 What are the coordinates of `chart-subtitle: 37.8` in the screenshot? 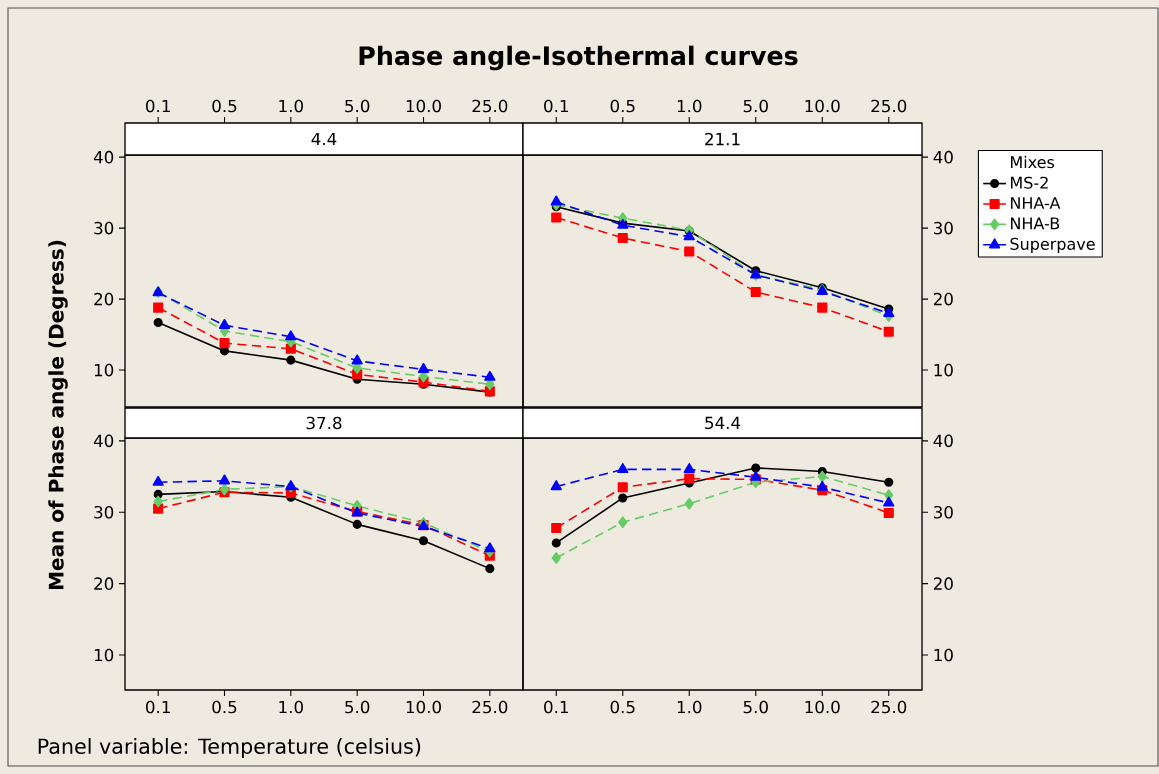 It's located at (324, 423).